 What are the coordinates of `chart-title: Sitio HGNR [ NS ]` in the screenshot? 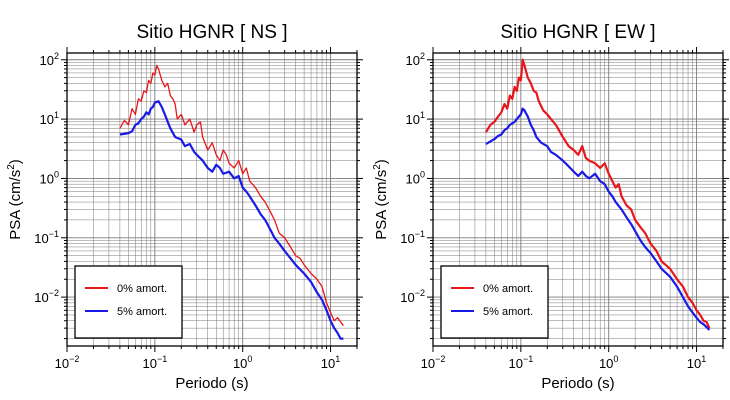 It's located at (212, 32).